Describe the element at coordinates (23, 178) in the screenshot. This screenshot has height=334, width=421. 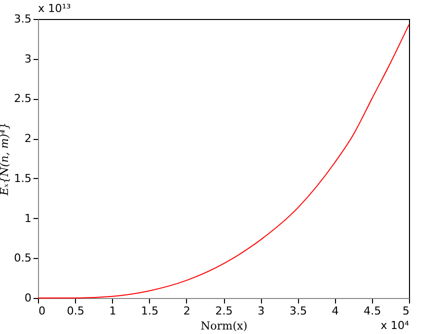
I see `y-tick-label: 1.5` at that location.